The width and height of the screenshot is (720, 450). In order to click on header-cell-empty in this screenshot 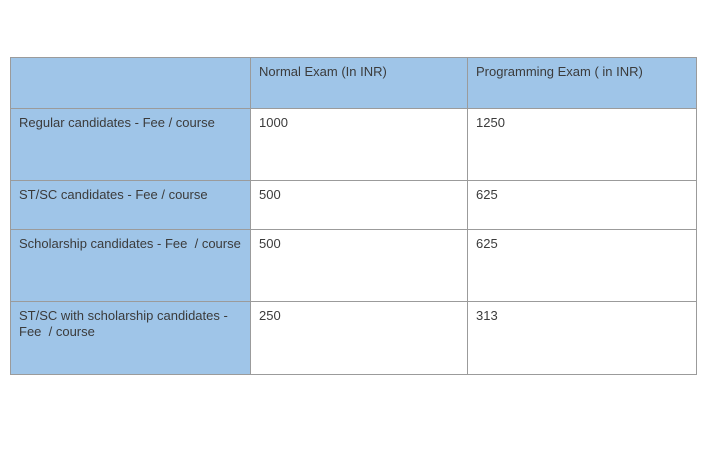, I will do `click(130, 83)`.